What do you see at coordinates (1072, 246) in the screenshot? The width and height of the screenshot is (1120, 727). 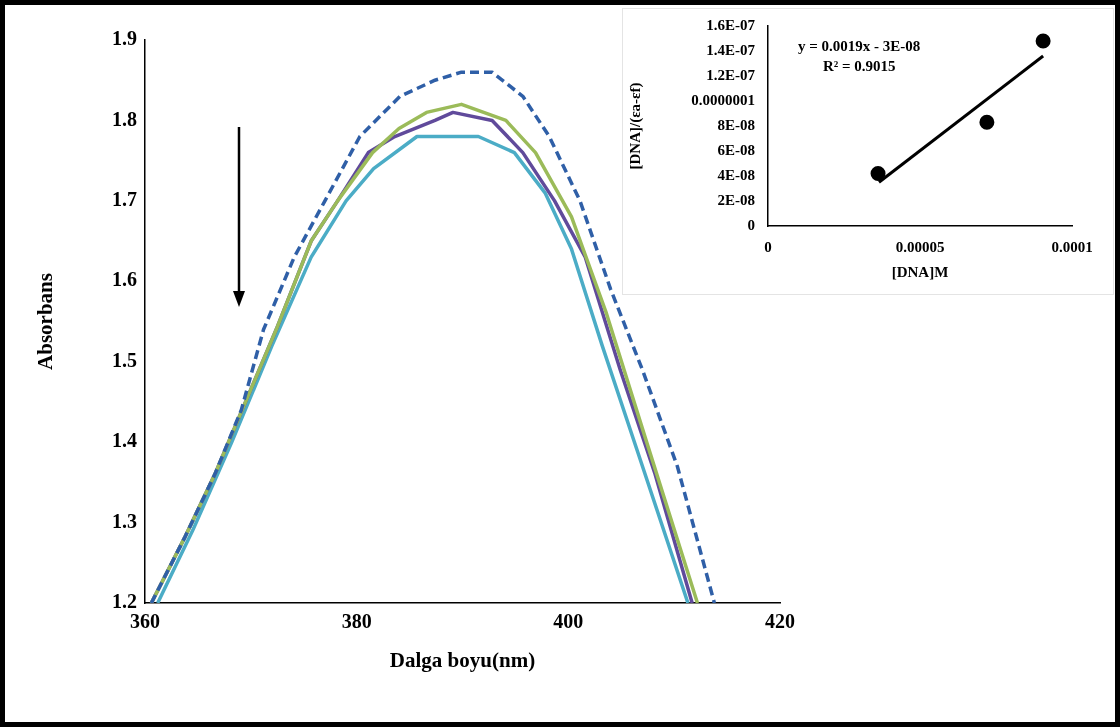 I see `x-tick-label: 0.0001` at bounding box center [1072, 246].